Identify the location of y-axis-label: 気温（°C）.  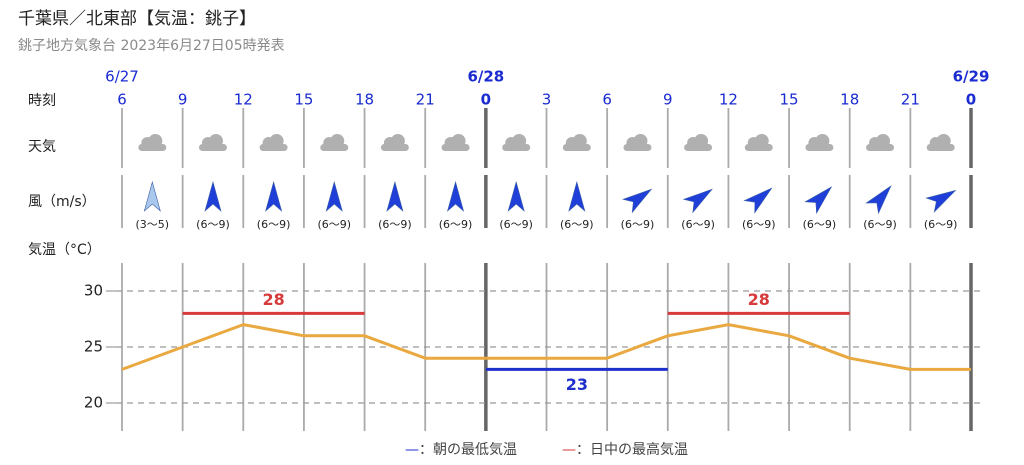
(64, 250).